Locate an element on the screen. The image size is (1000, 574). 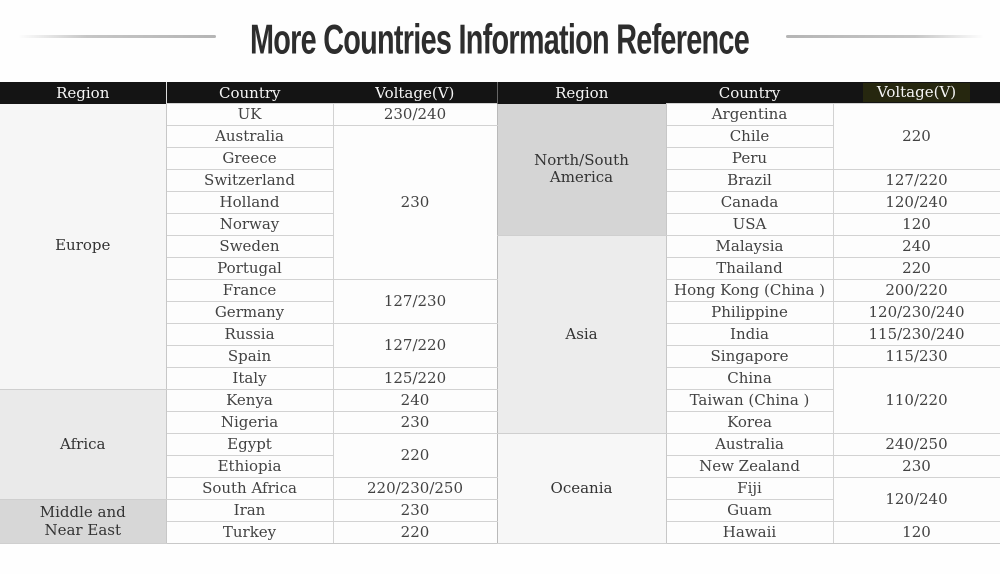
table-row: Portugal Thailand 220 is located at coordinates (500, 268).